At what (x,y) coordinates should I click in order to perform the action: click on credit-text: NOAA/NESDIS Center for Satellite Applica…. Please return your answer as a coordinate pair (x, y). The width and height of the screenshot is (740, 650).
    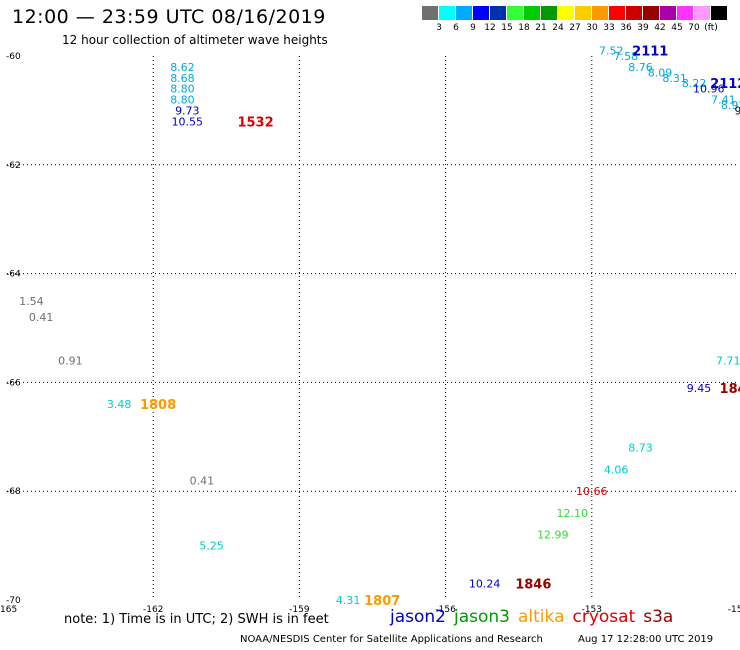
    Looking at the image, I should click on (391, 639).